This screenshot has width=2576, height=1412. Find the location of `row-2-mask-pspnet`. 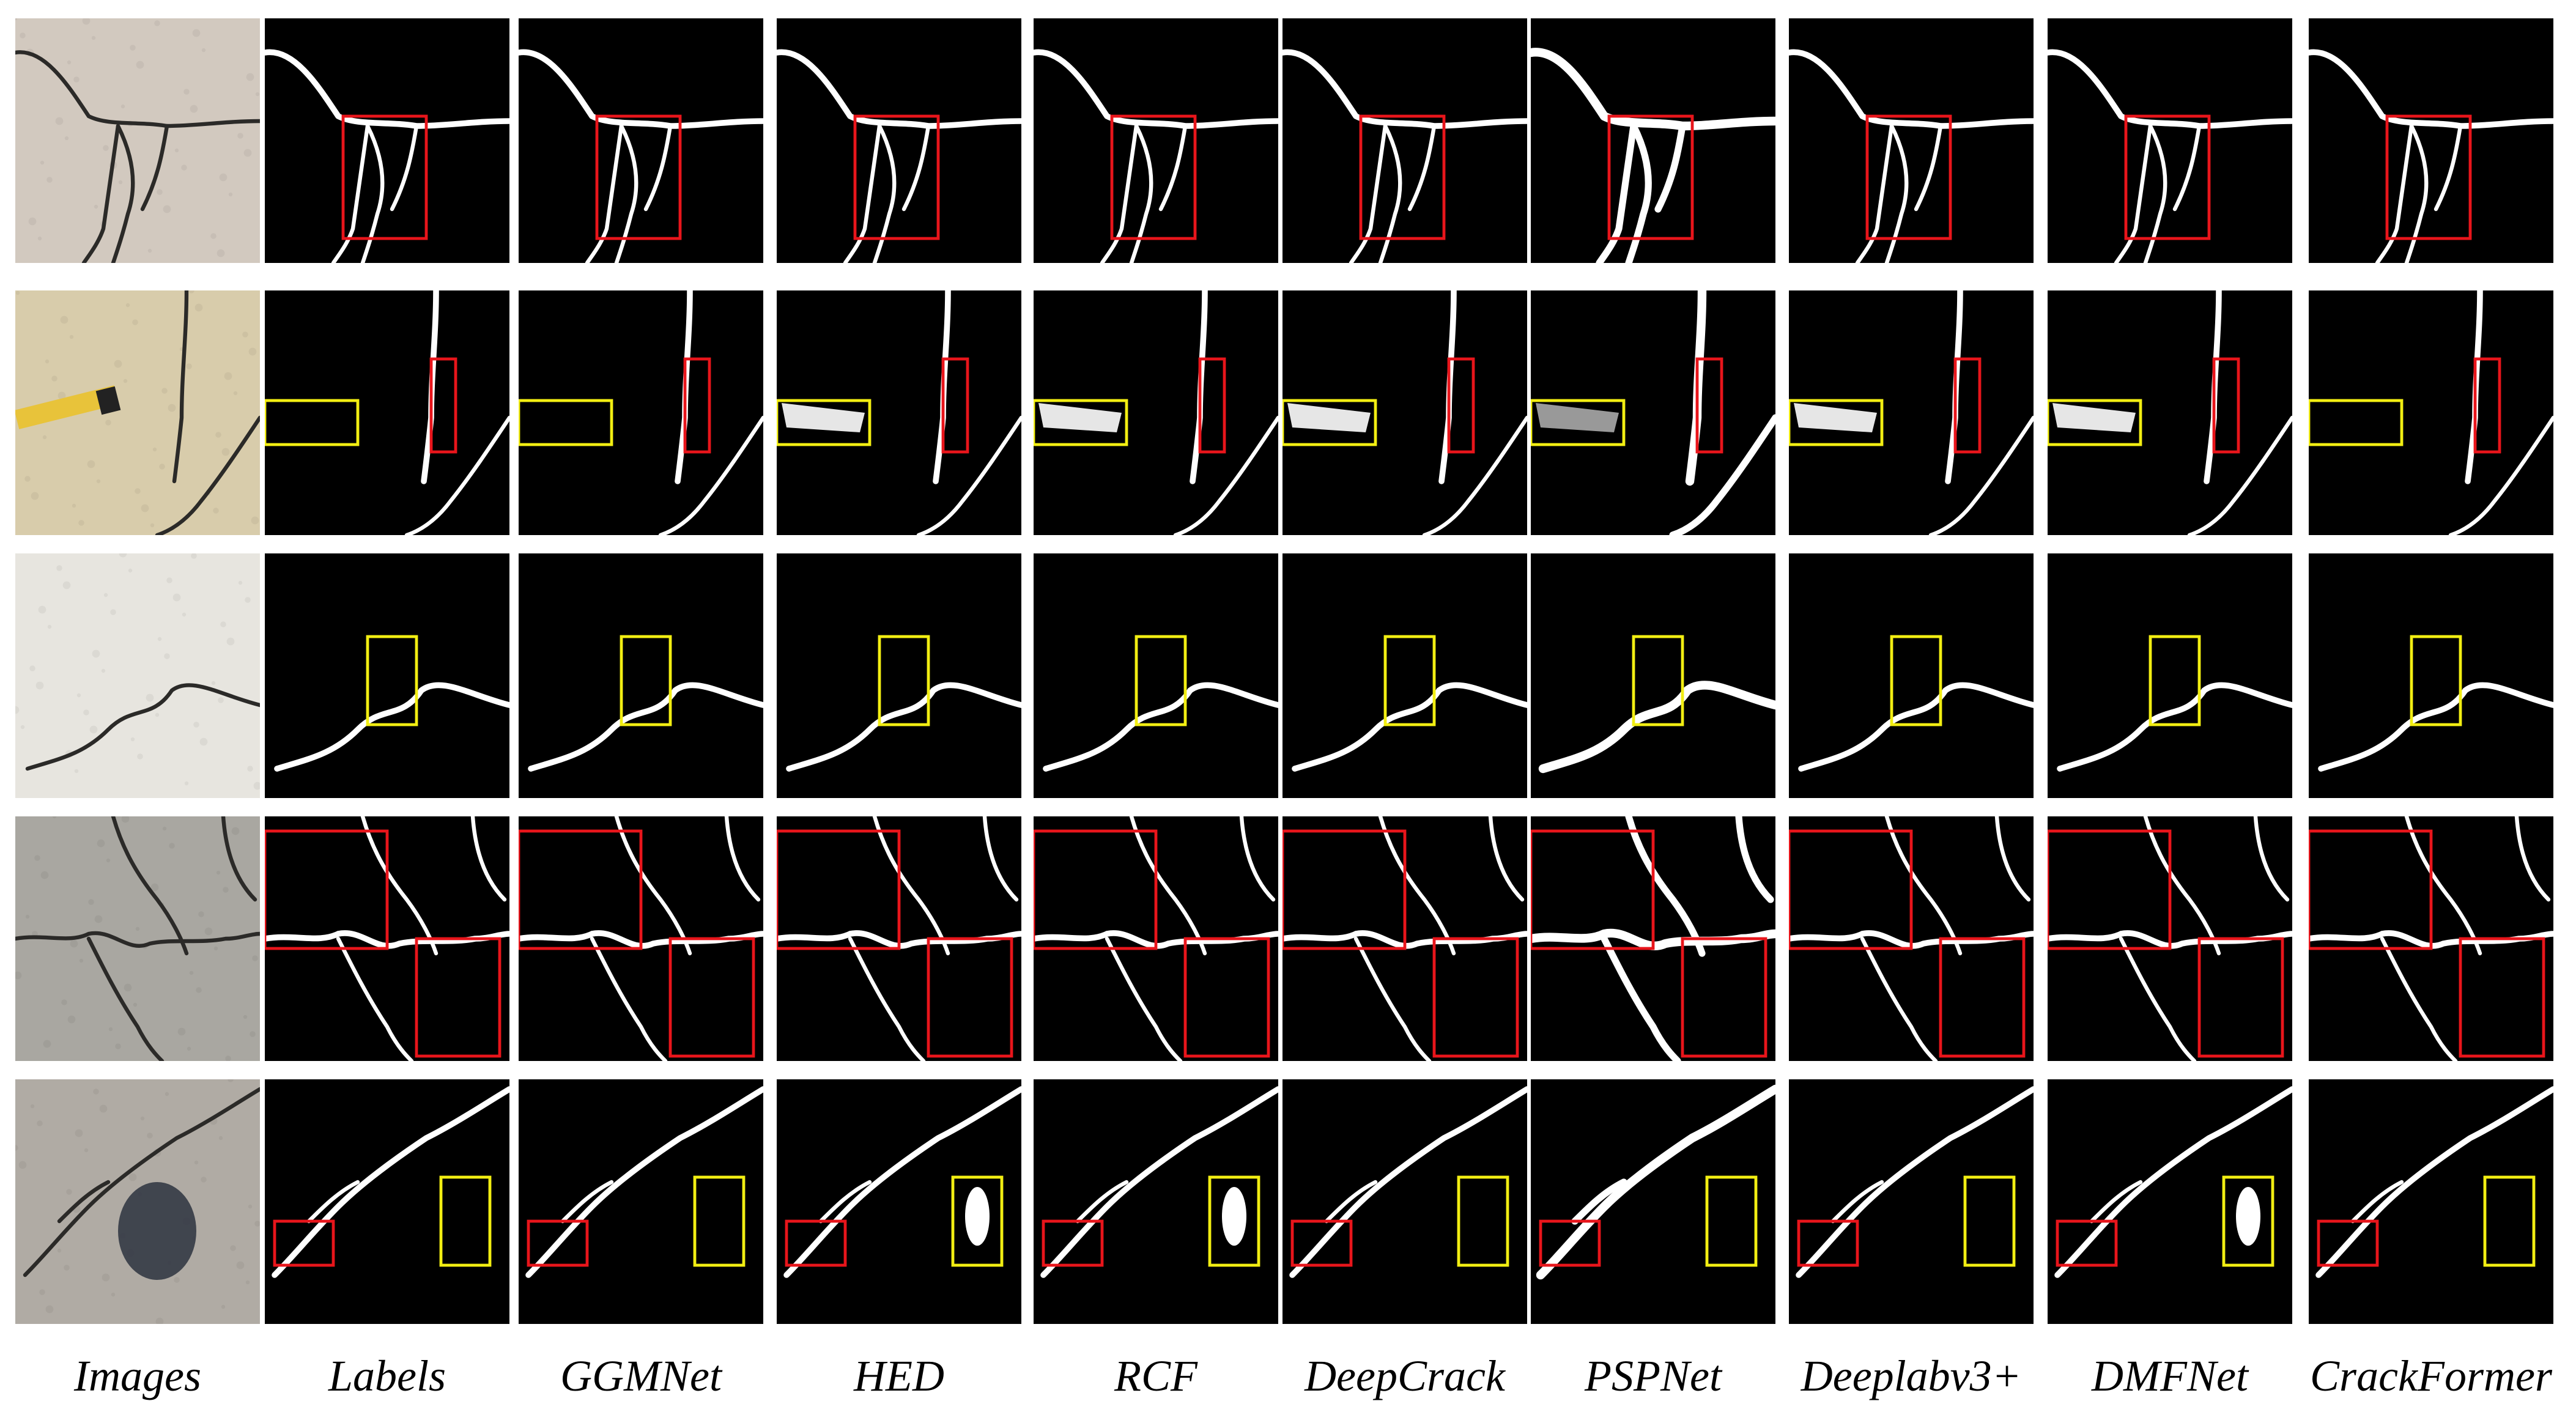

row-2-mask-pspnet is located at coordinates (1653, 412).